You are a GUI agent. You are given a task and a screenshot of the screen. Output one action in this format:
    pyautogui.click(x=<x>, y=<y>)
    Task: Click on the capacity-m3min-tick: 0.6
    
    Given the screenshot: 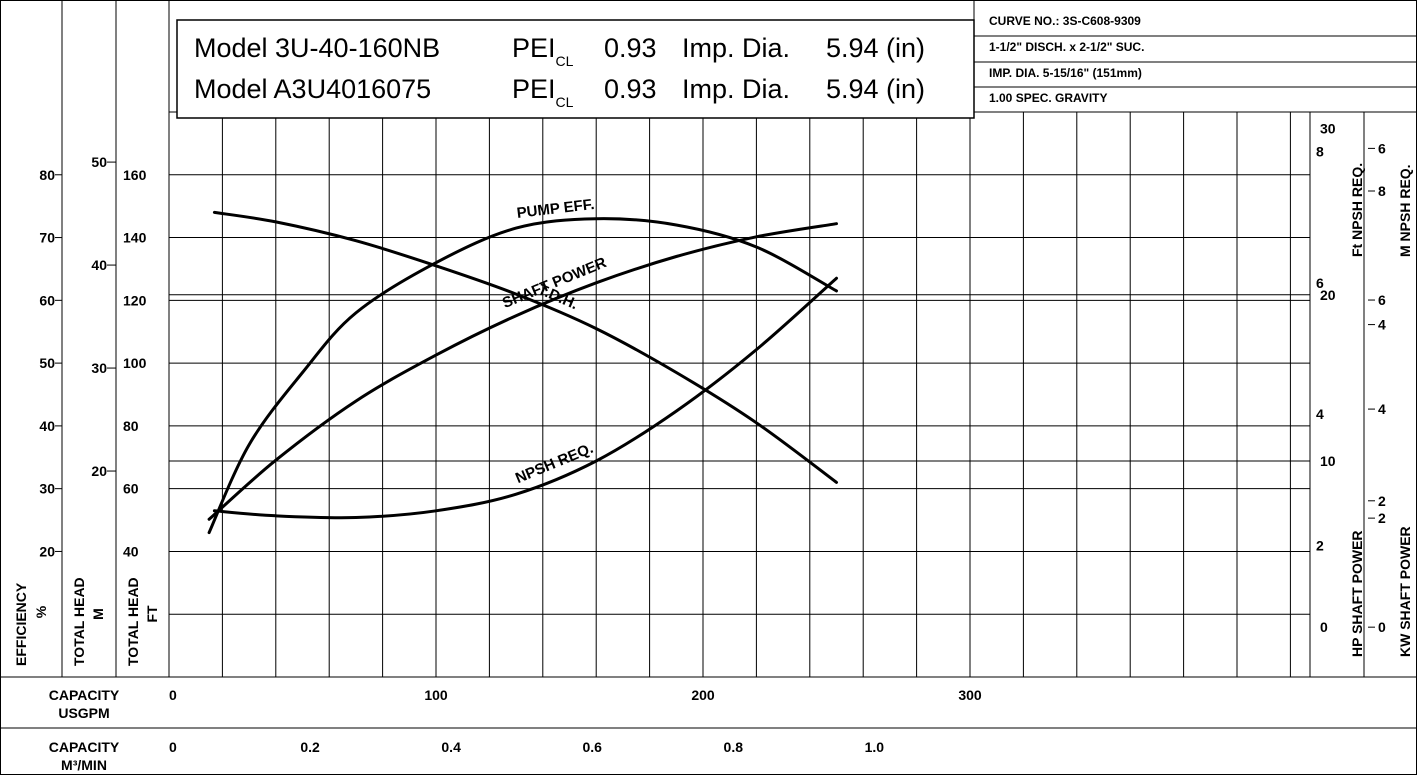 What is the action you would take?
    pyautogui.click(x=592, y=747)
    